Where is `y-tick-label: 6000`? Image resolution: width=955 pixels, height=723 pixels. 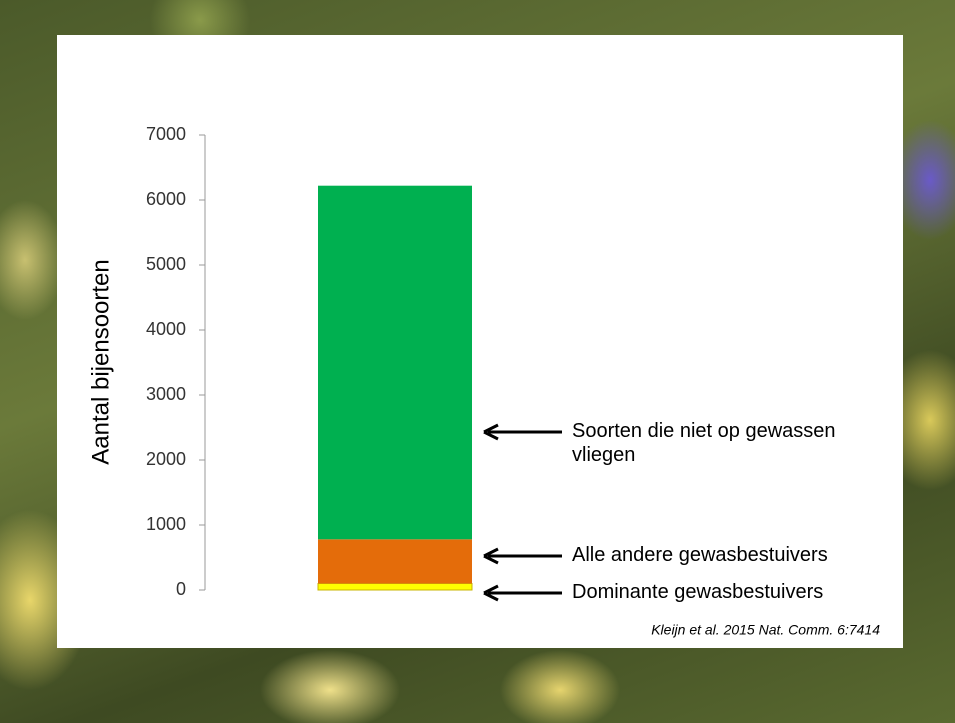
y-tick-label: 6000 is located at coordinates (166, 199).